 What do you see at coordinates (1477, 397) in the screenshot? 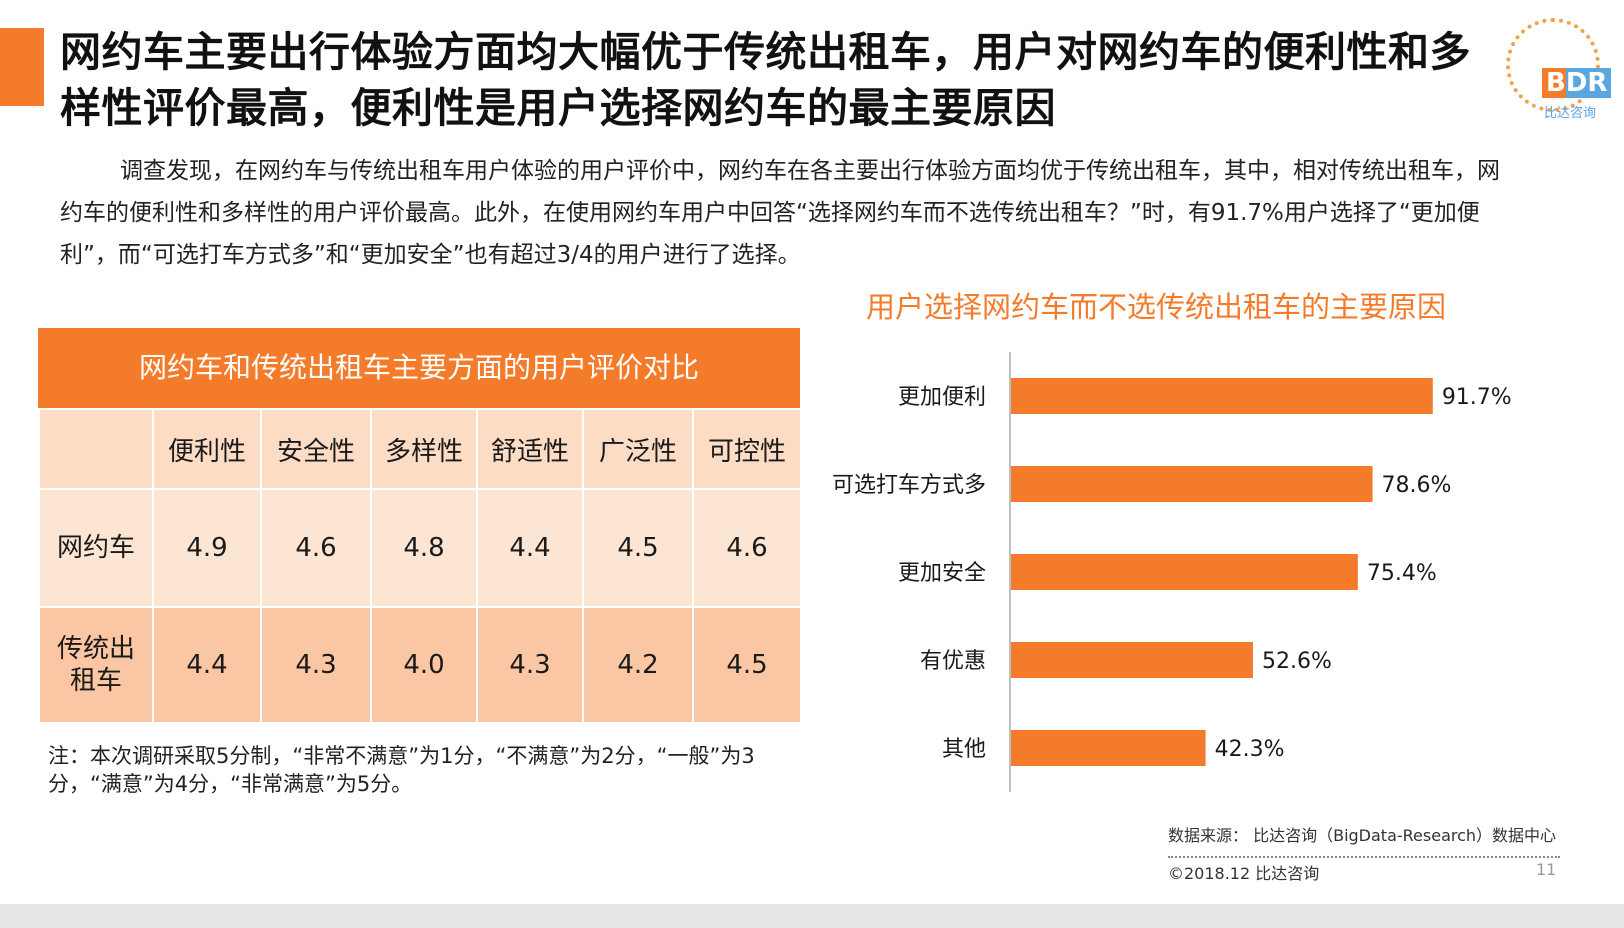
I see `value-label: 91.7%` at bounding box center [1477, 397].